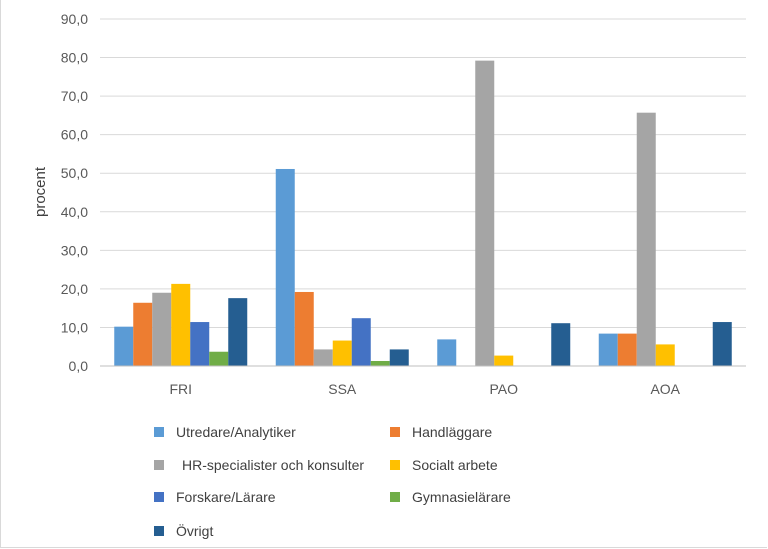 The height and width of the screenshot is (549, 768). I want to click on y-axis-ticks: 0,0 10,0 20,0 30,0 40,0 50,0 60,0 70,0 80,0 90,0, so click(74, 192).